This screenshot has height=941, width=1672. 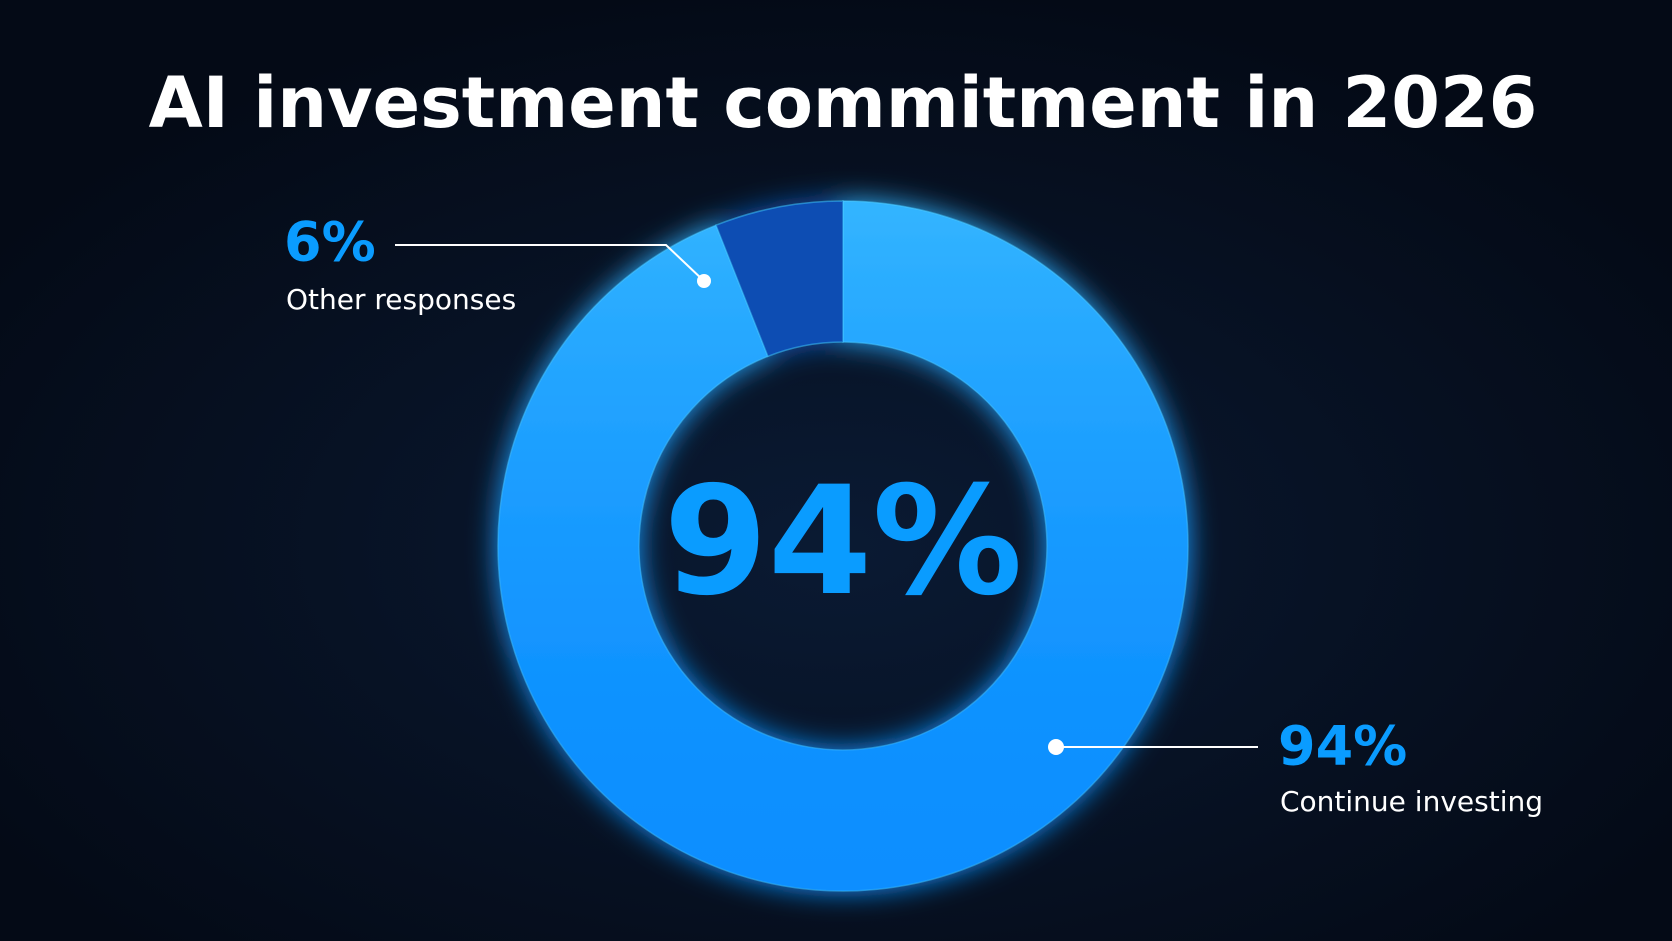 I want to click on value-label: 6%, so click(x=330, y=242).